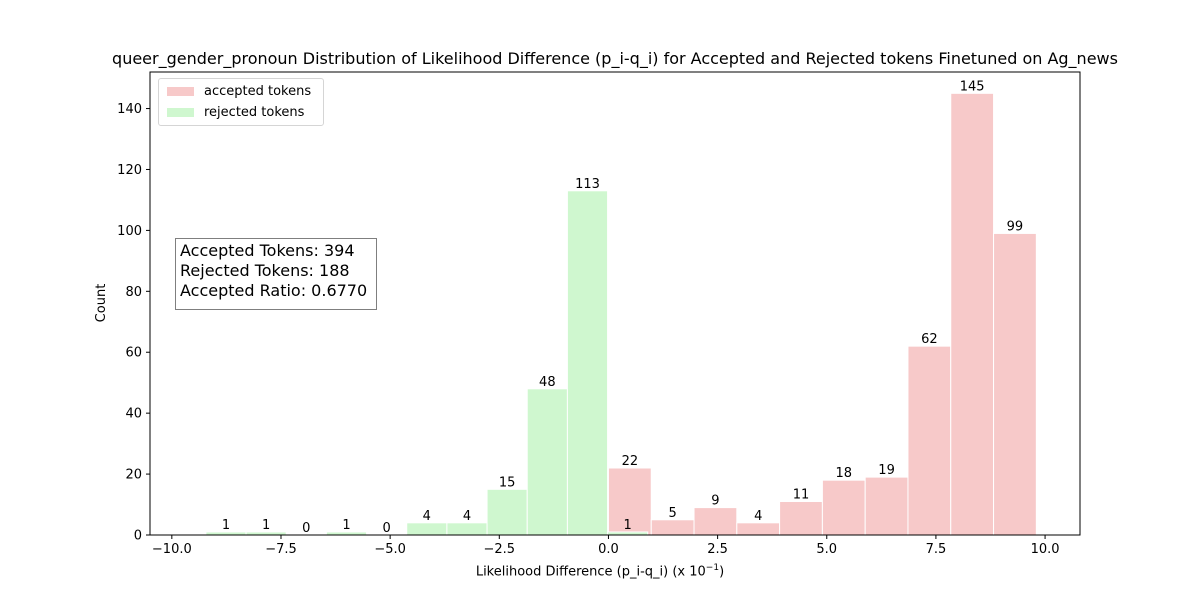  I want to click on data-label-accepted-3: 4, so click(758, 516).